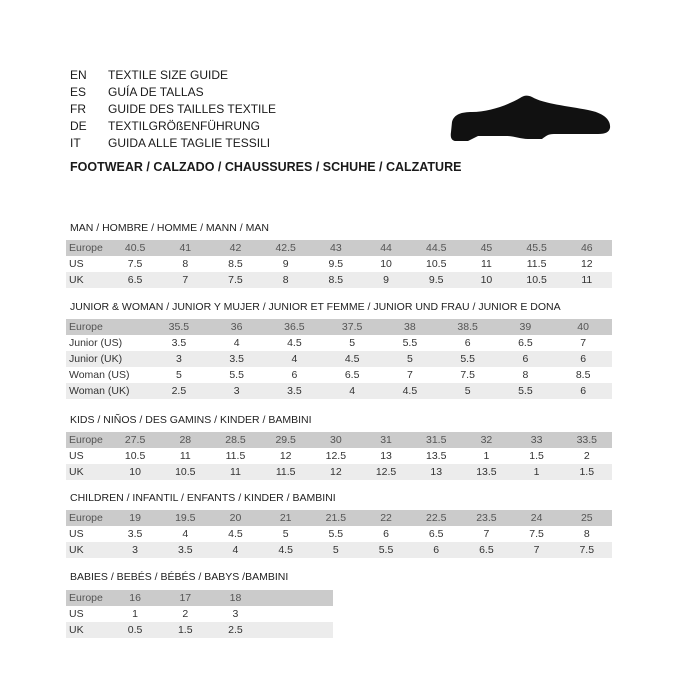 The image size is (700, 700). I want to click on language-code: IT, so click(75, 143).